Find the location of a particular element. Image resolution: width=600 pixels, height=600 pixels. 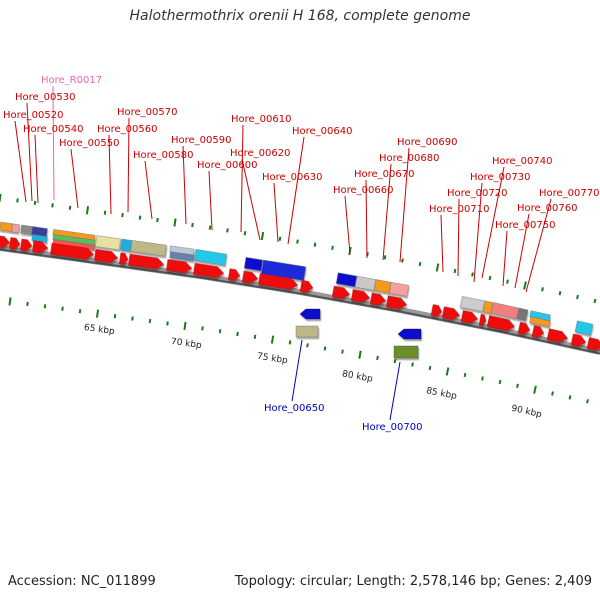

gene-label: Hore_00560 is located at coordinates (127, 129).